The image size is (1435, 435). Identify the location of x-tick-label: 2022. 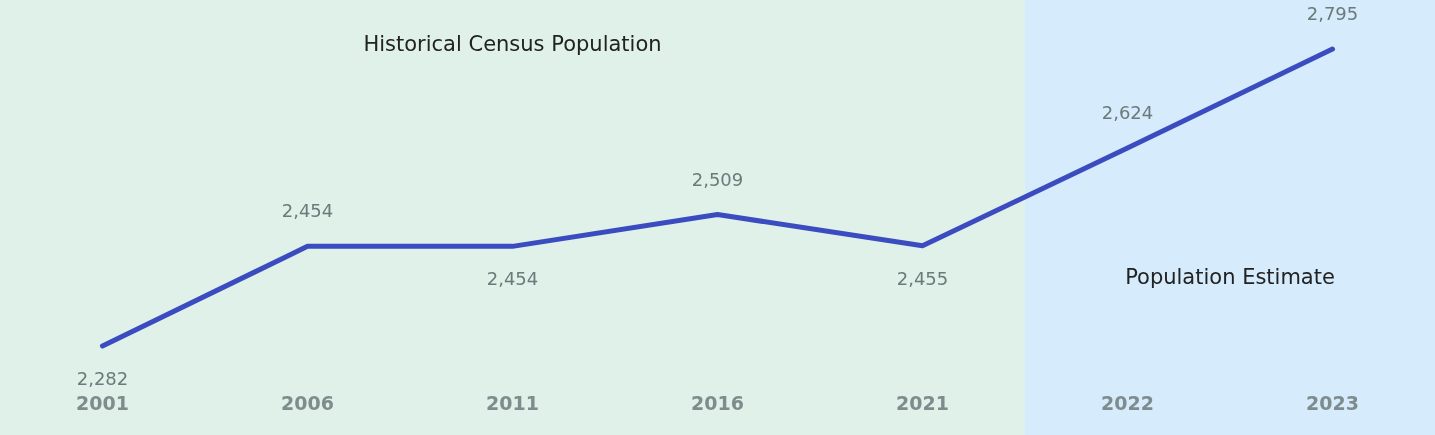
(1127, 403).